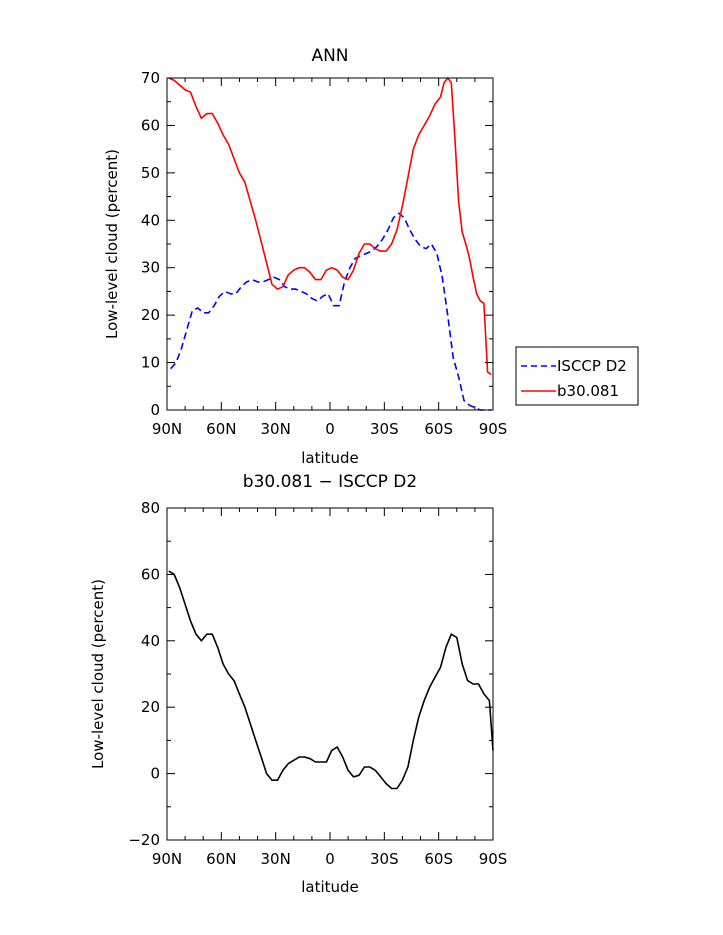 This screenshot has height=935, width=723. Describe the element at coordinates (588, 391) in the screenshot. I see `legend-label-b30: b30.081` at that location.